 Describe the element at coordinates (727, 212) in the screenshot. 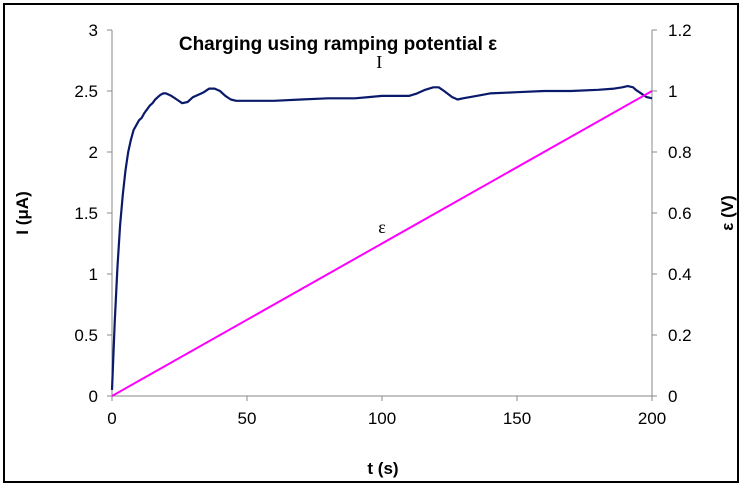

I see `y-axis-label-right: ε (V)` at that location.